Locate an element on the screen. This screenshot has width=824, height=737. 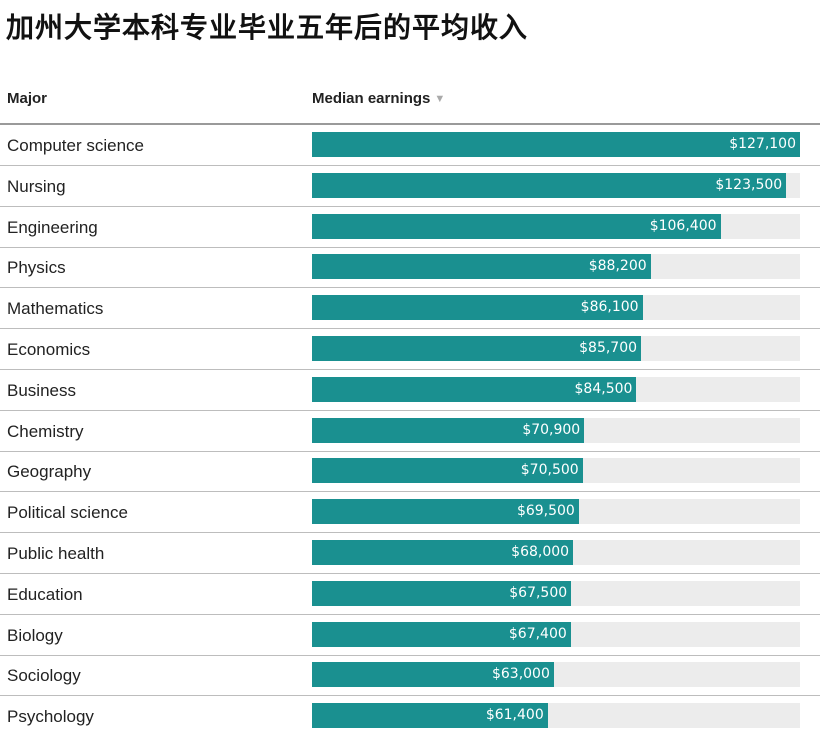
table-row: Physics $88,200 is located at coordinates (410, 268).